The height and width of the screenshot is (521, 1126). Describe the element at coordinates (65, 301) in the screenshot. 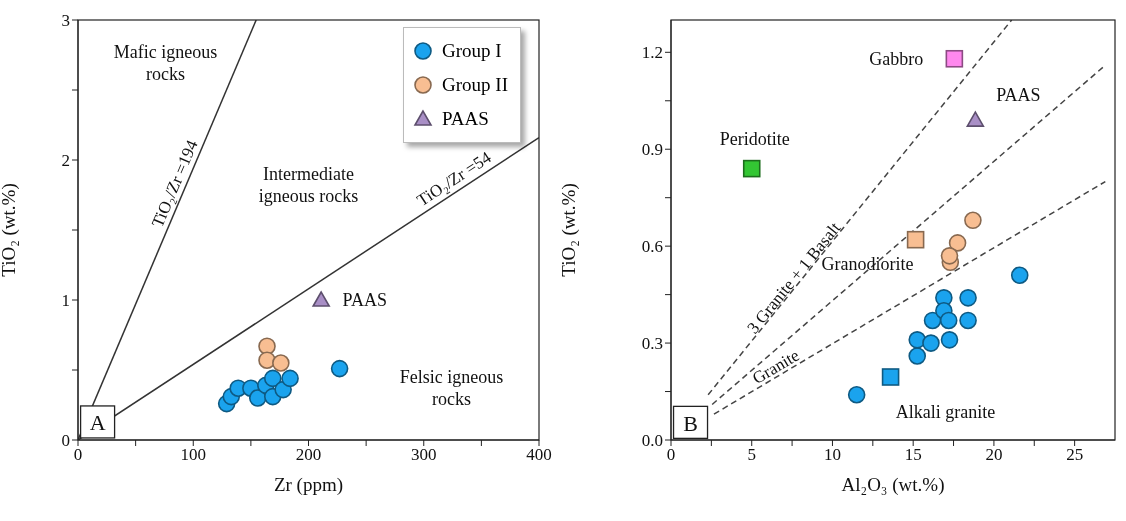

I see `y-tick-label: 1` at that location.